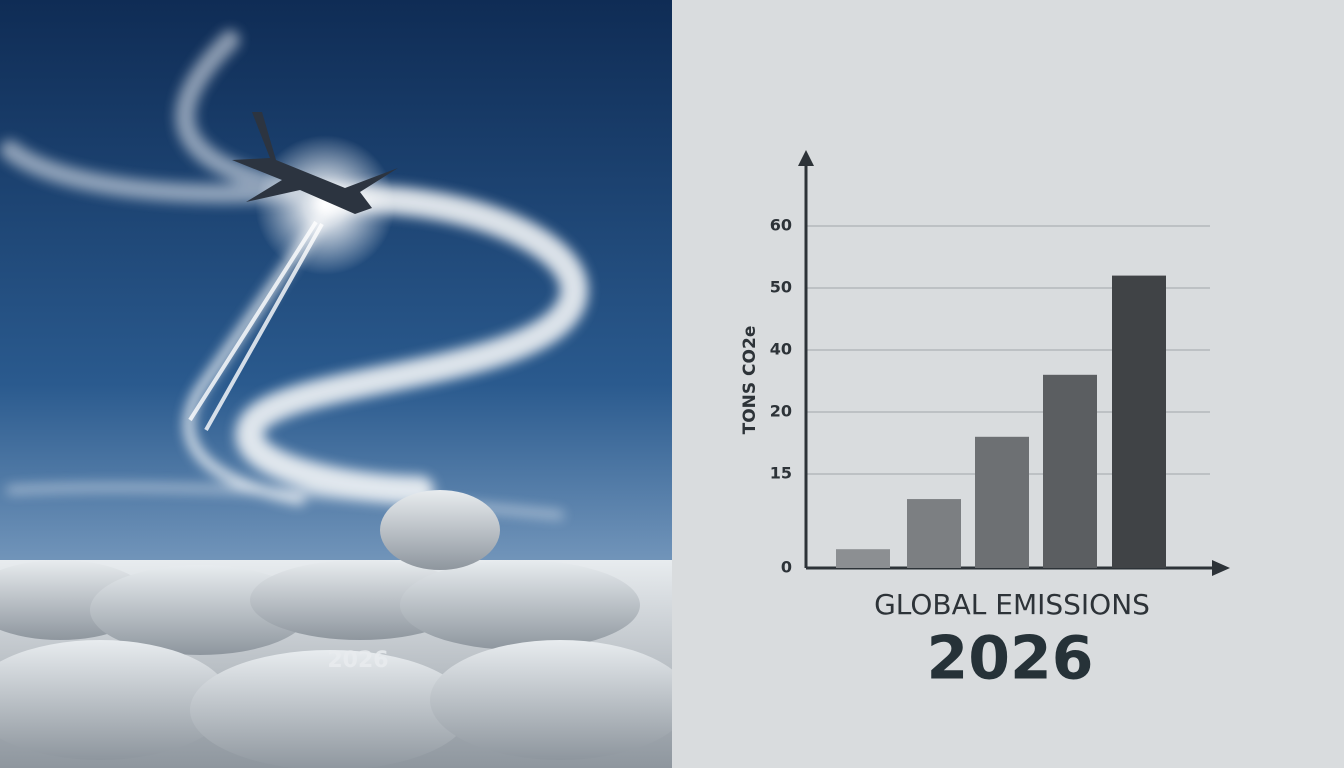  What do you see at coordinates (1012, 604) in the screenshot?
I see `chart-title: GLOBAL EMISSIONS` at bounding box center [1012, 604].